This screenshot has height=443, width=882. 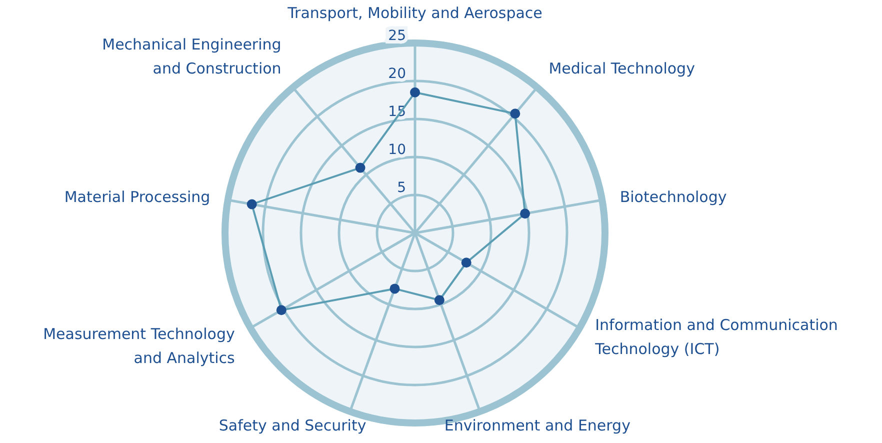 What do you see at coordinates (622, 69) in the screenshot?
I see `spoke-label: Medical Technology` at bounding box center [622, 69].